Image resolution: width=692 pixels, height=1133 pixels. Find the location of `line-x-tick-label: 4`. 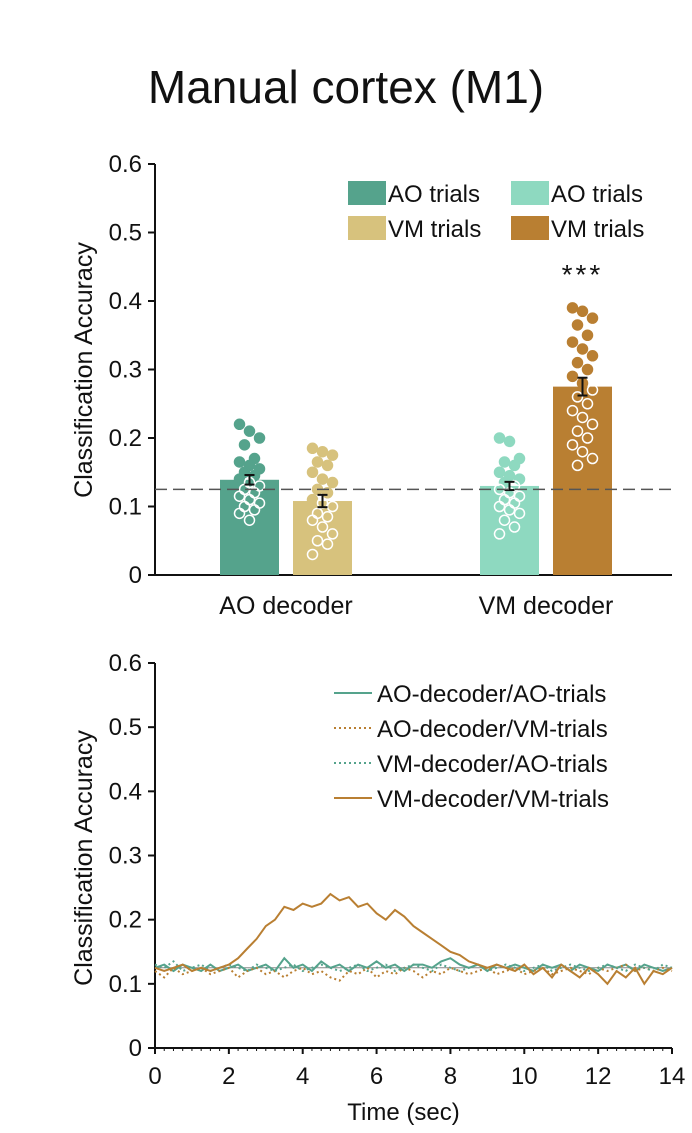

line-x-tick-label: 4 is located at coordinates (302, 1076).